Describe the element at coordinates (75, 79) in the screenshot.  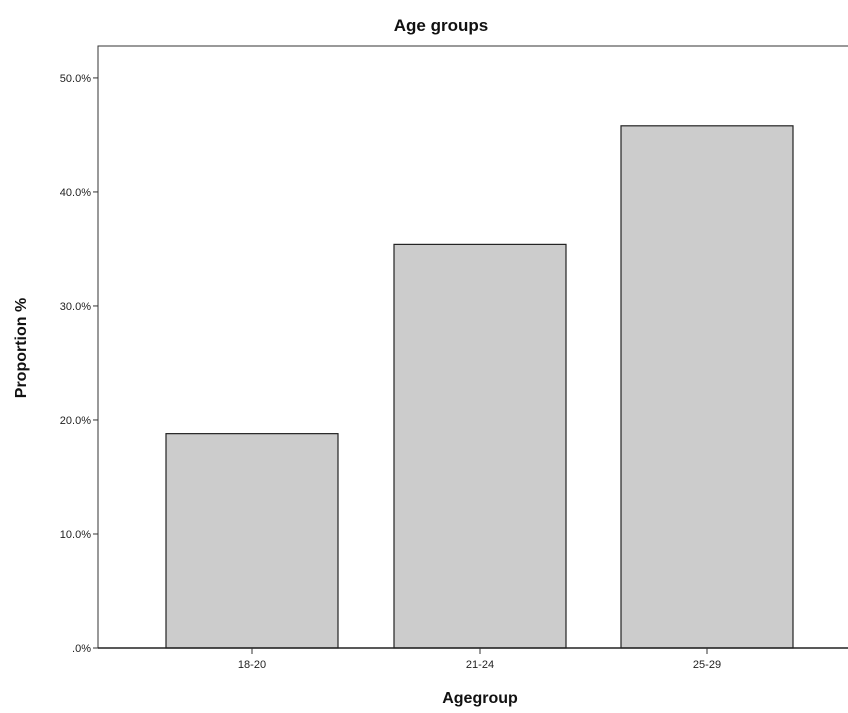
I see `y-tick-label: 50.0%` at that location.